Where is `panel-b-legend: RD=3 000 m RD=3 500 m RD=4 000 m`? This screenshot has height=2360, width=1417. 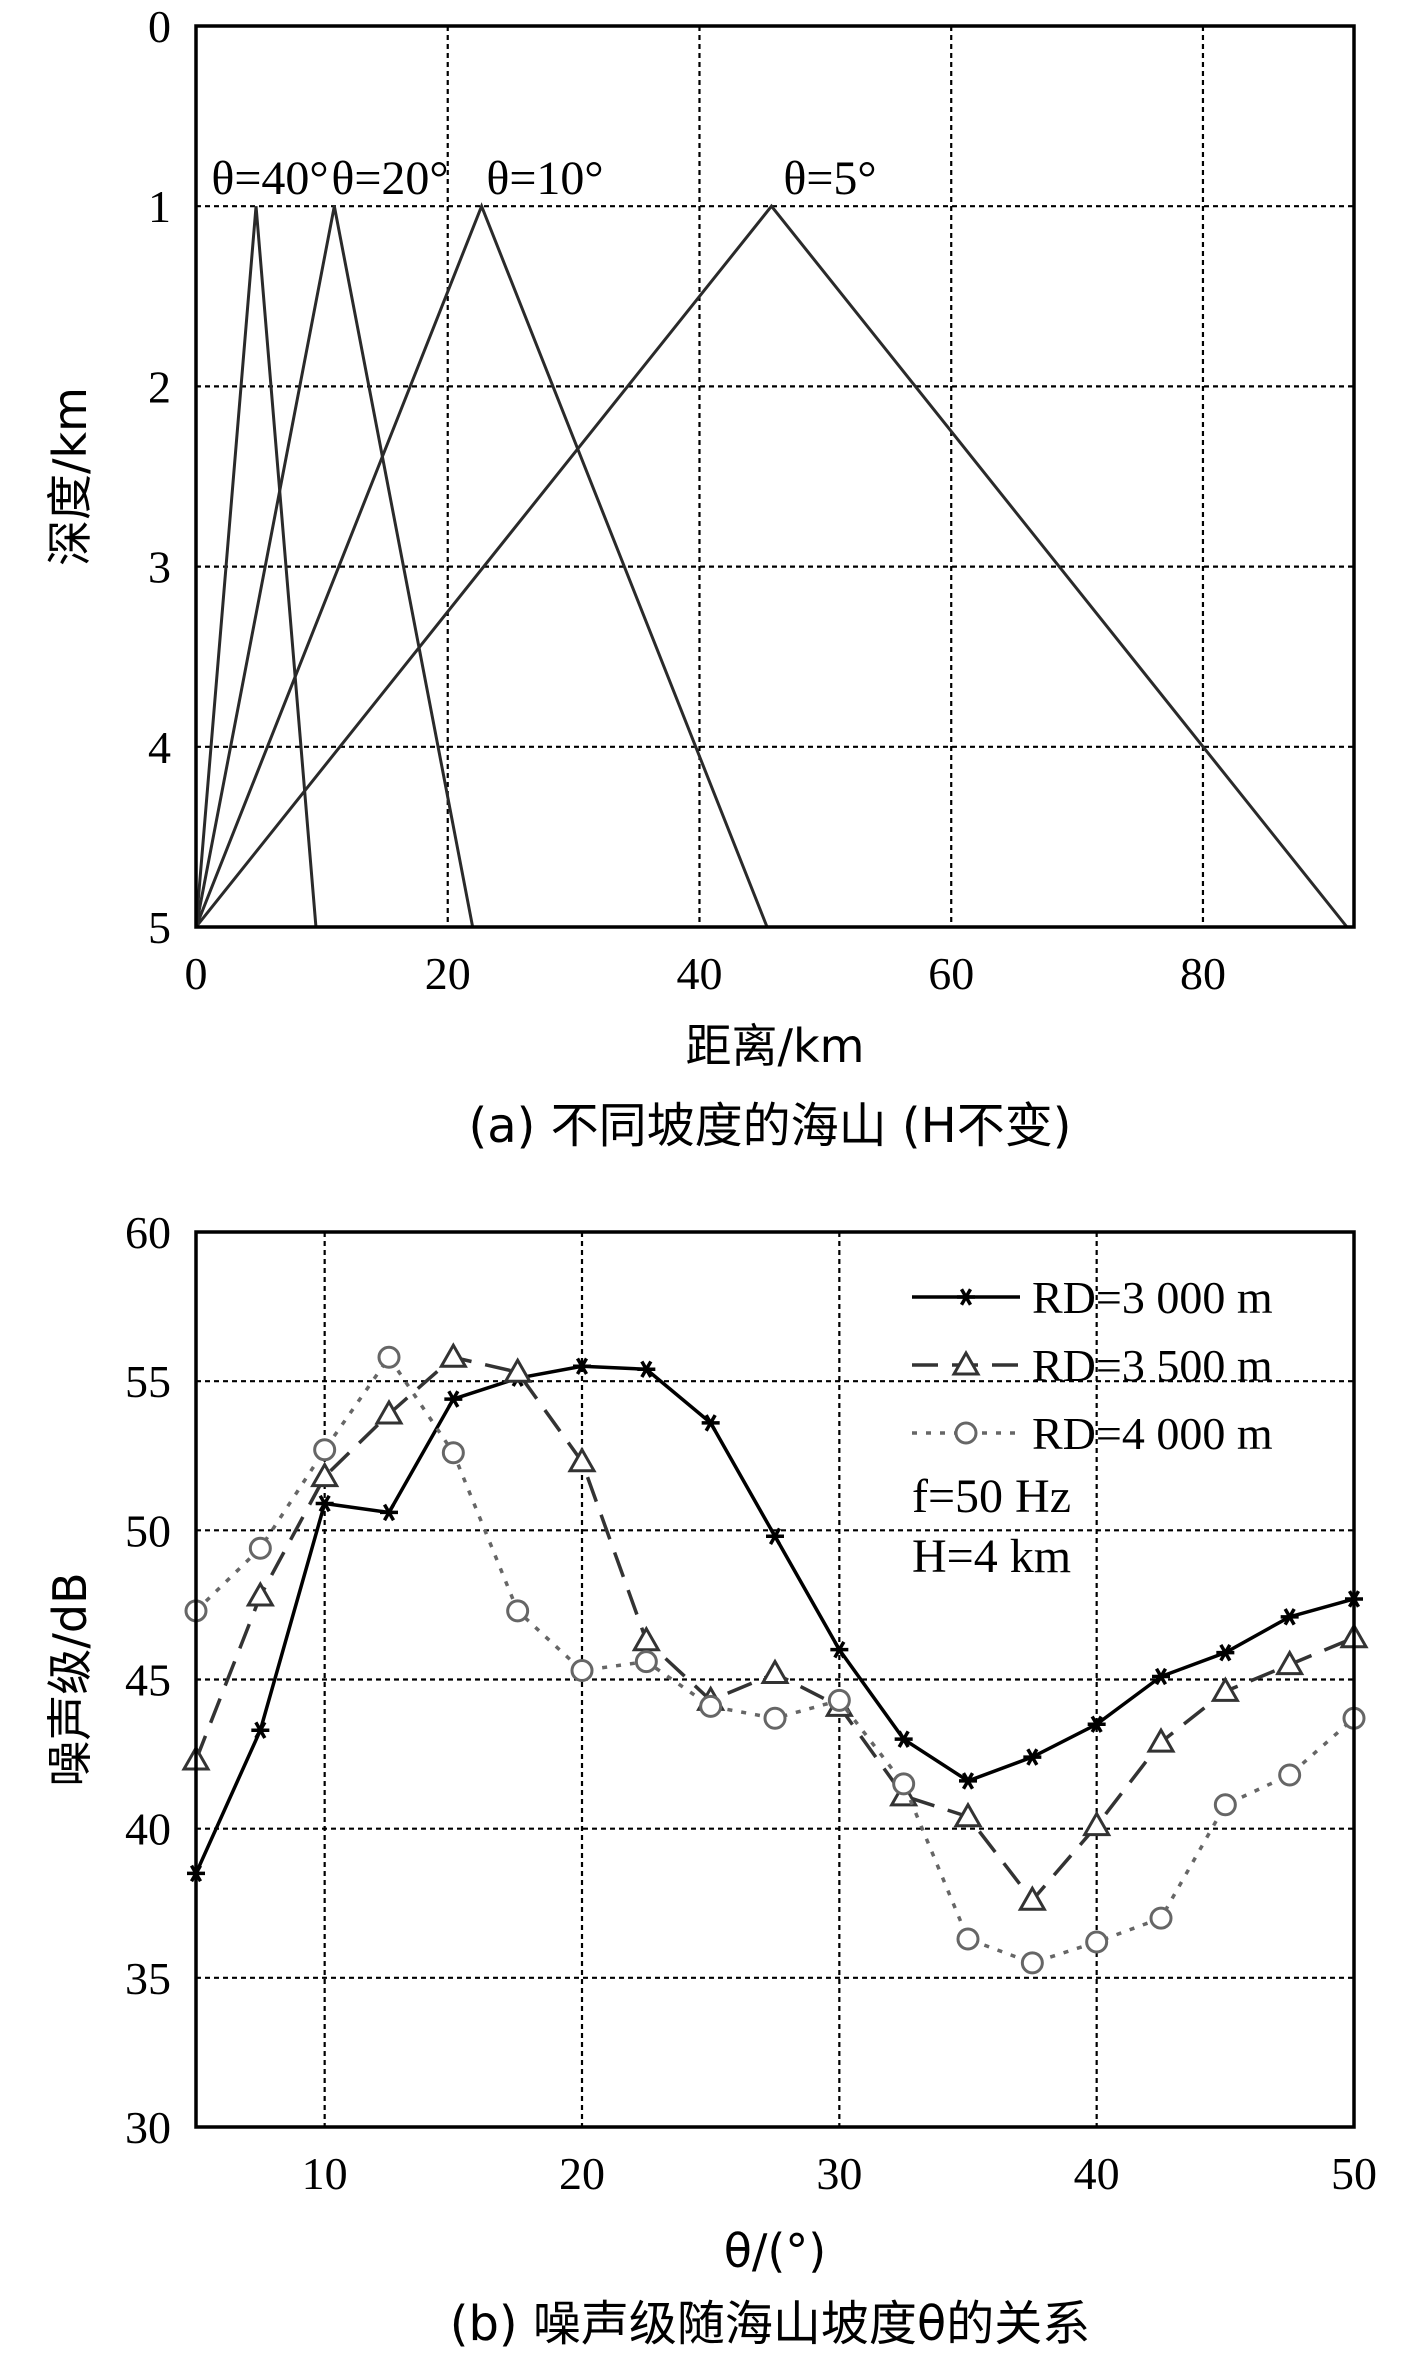 panel-b-legend: RD=3 000 m RD=3 500 m RD=4 000 m is located at coordinates (1092, 1365).